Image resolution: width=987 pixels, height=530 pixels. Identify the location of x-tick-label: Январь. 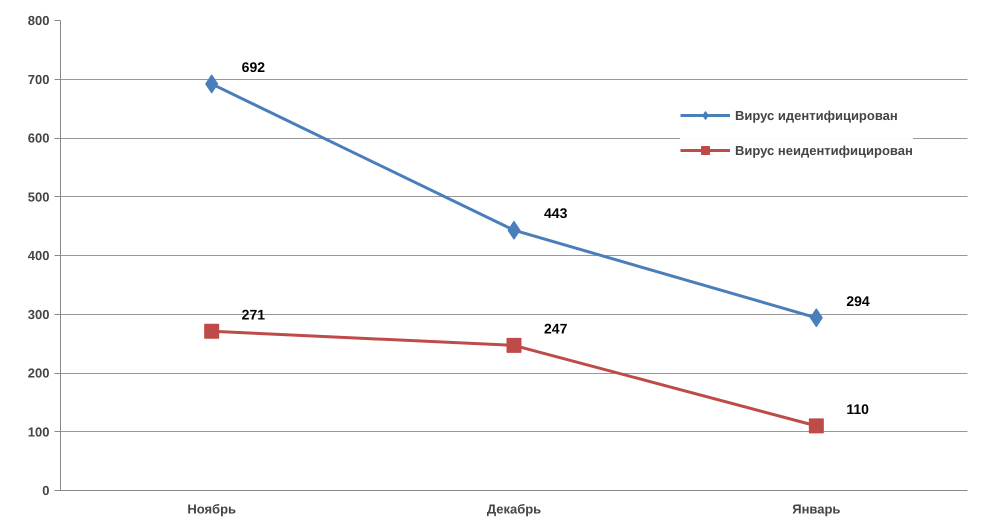
(816, 509).